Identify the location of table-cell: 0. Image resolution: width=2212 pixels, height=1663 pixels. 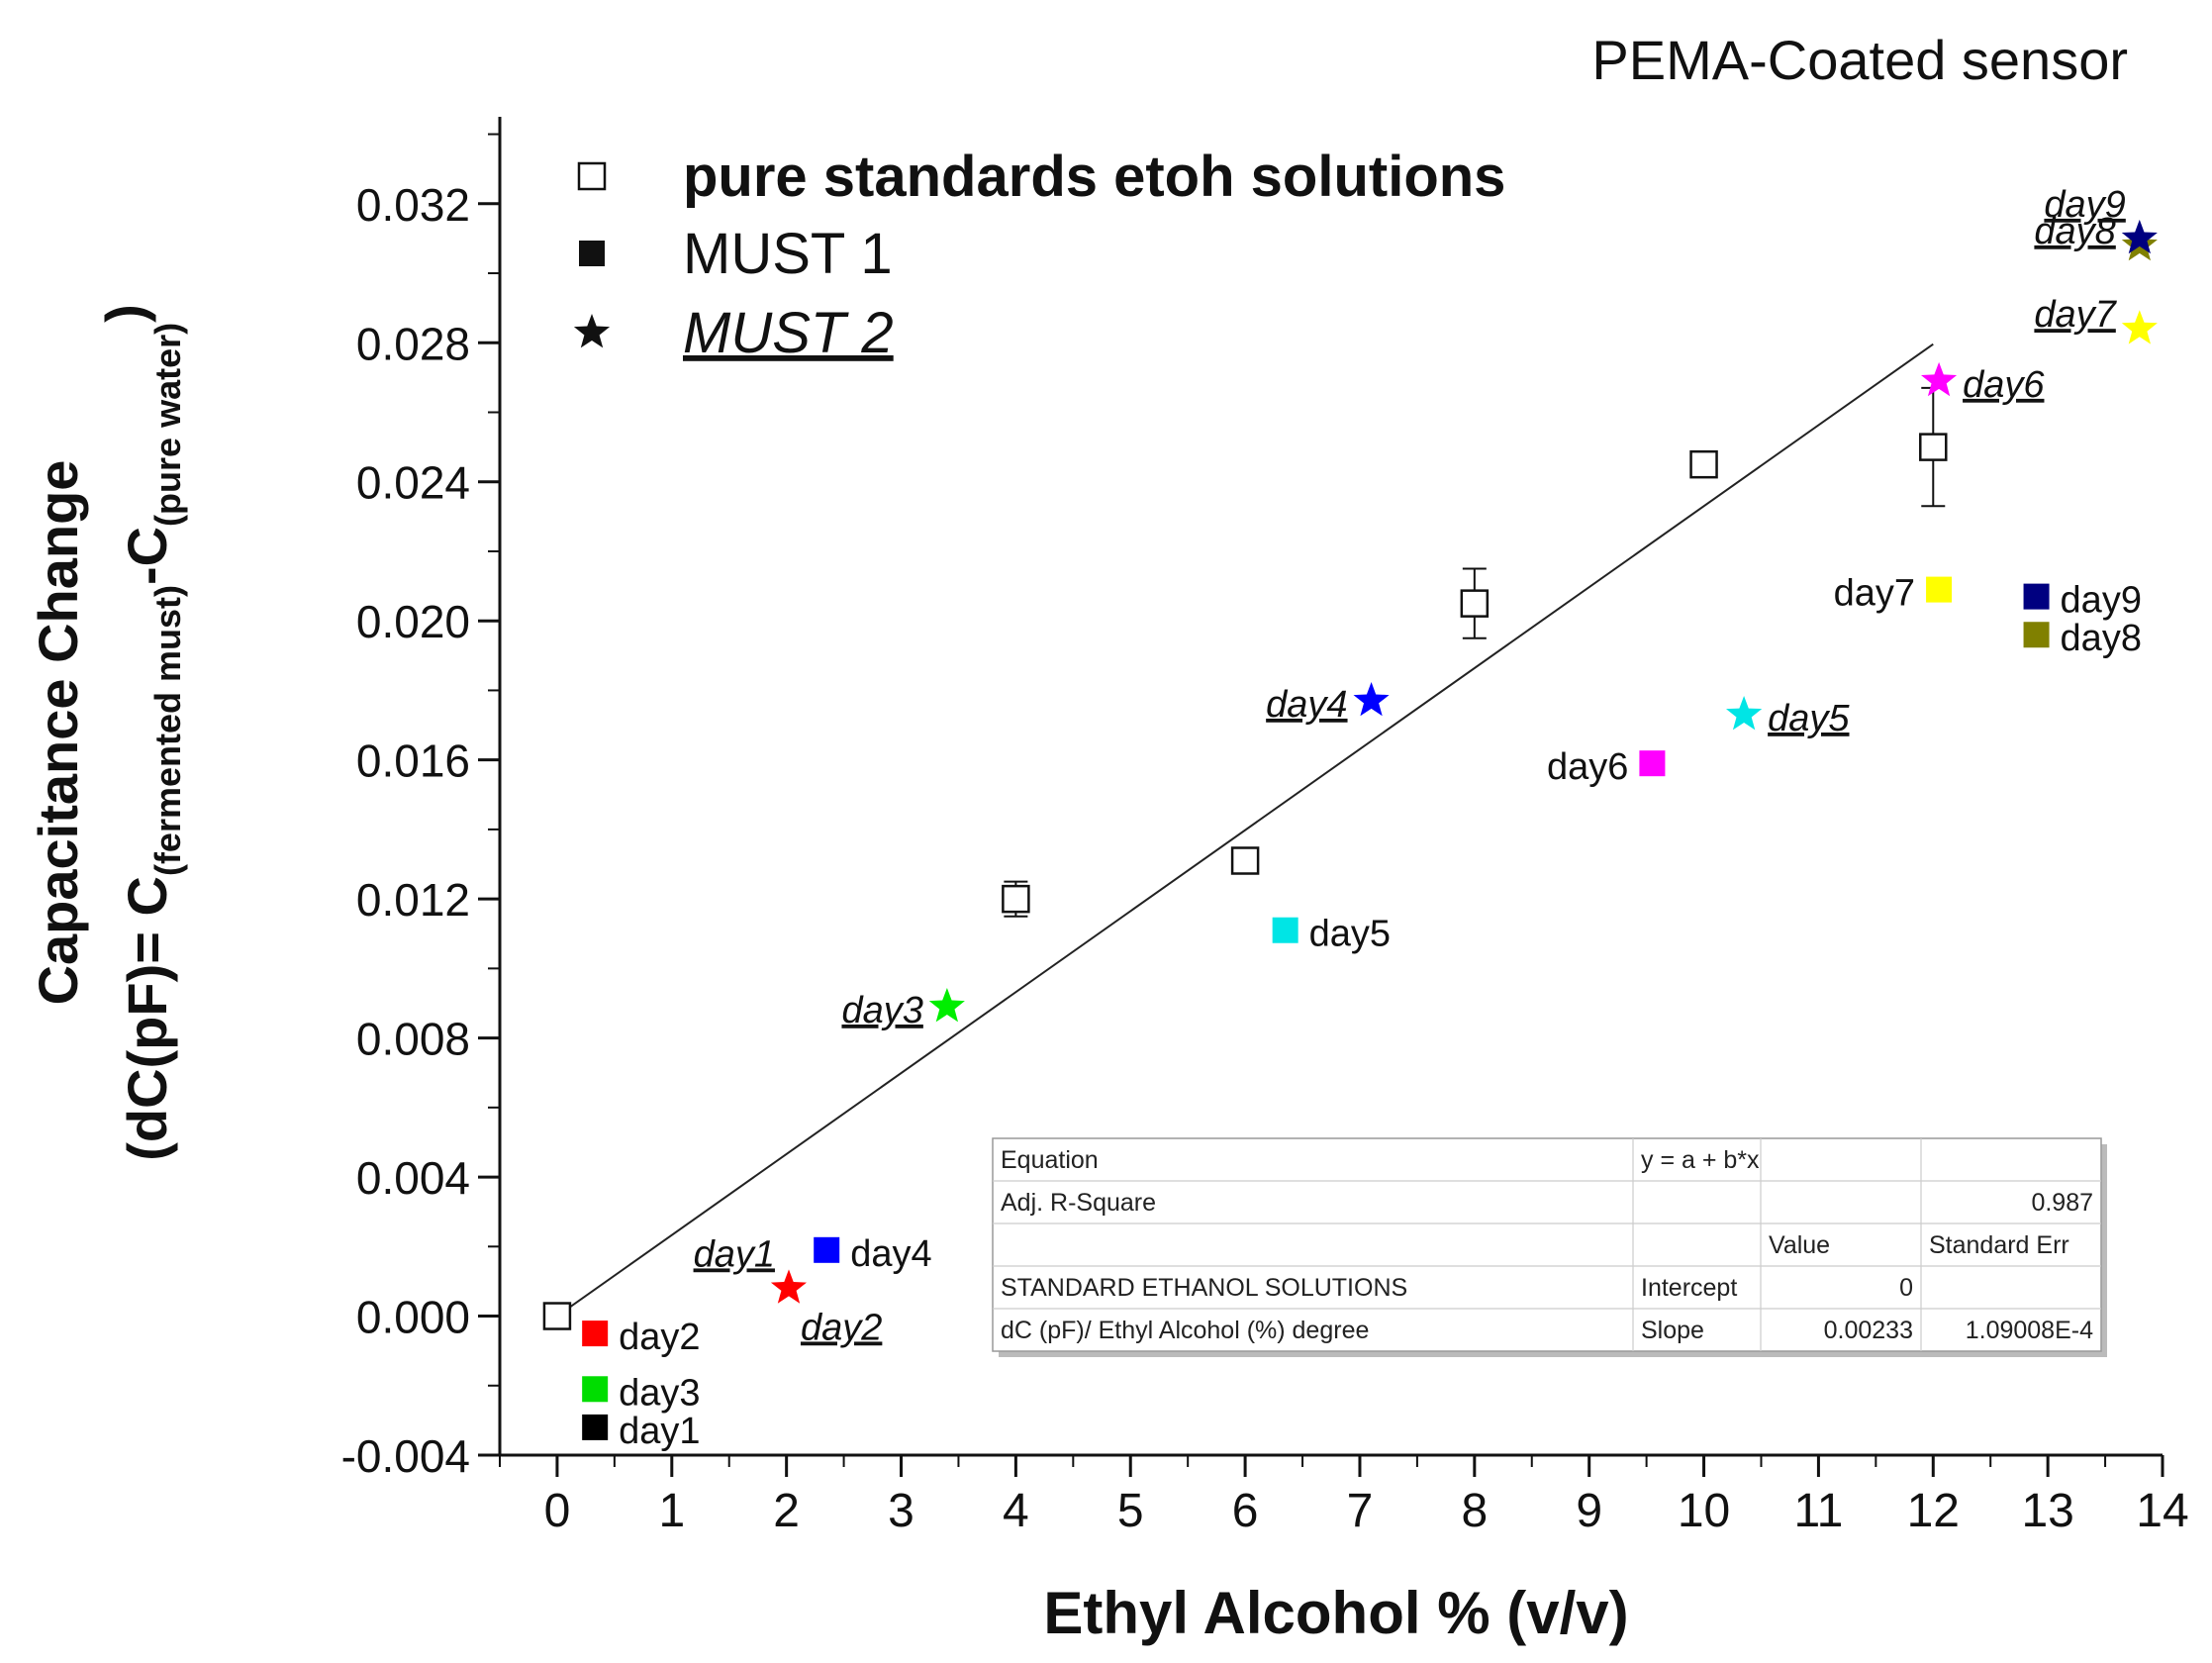
(1906, 1288).